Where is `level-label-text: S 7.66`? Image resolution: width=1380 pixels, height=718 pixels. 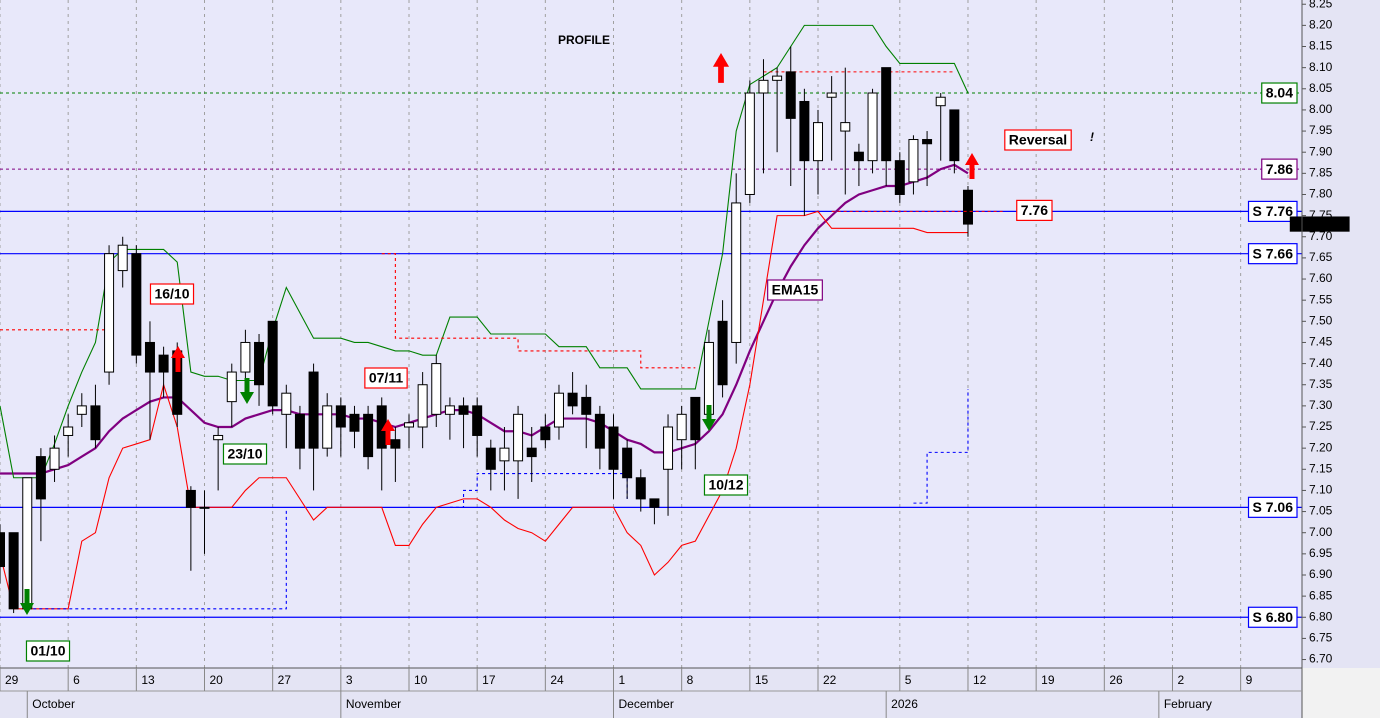
level-label-text: S 7.66 is located at coordinates (1273, 253).